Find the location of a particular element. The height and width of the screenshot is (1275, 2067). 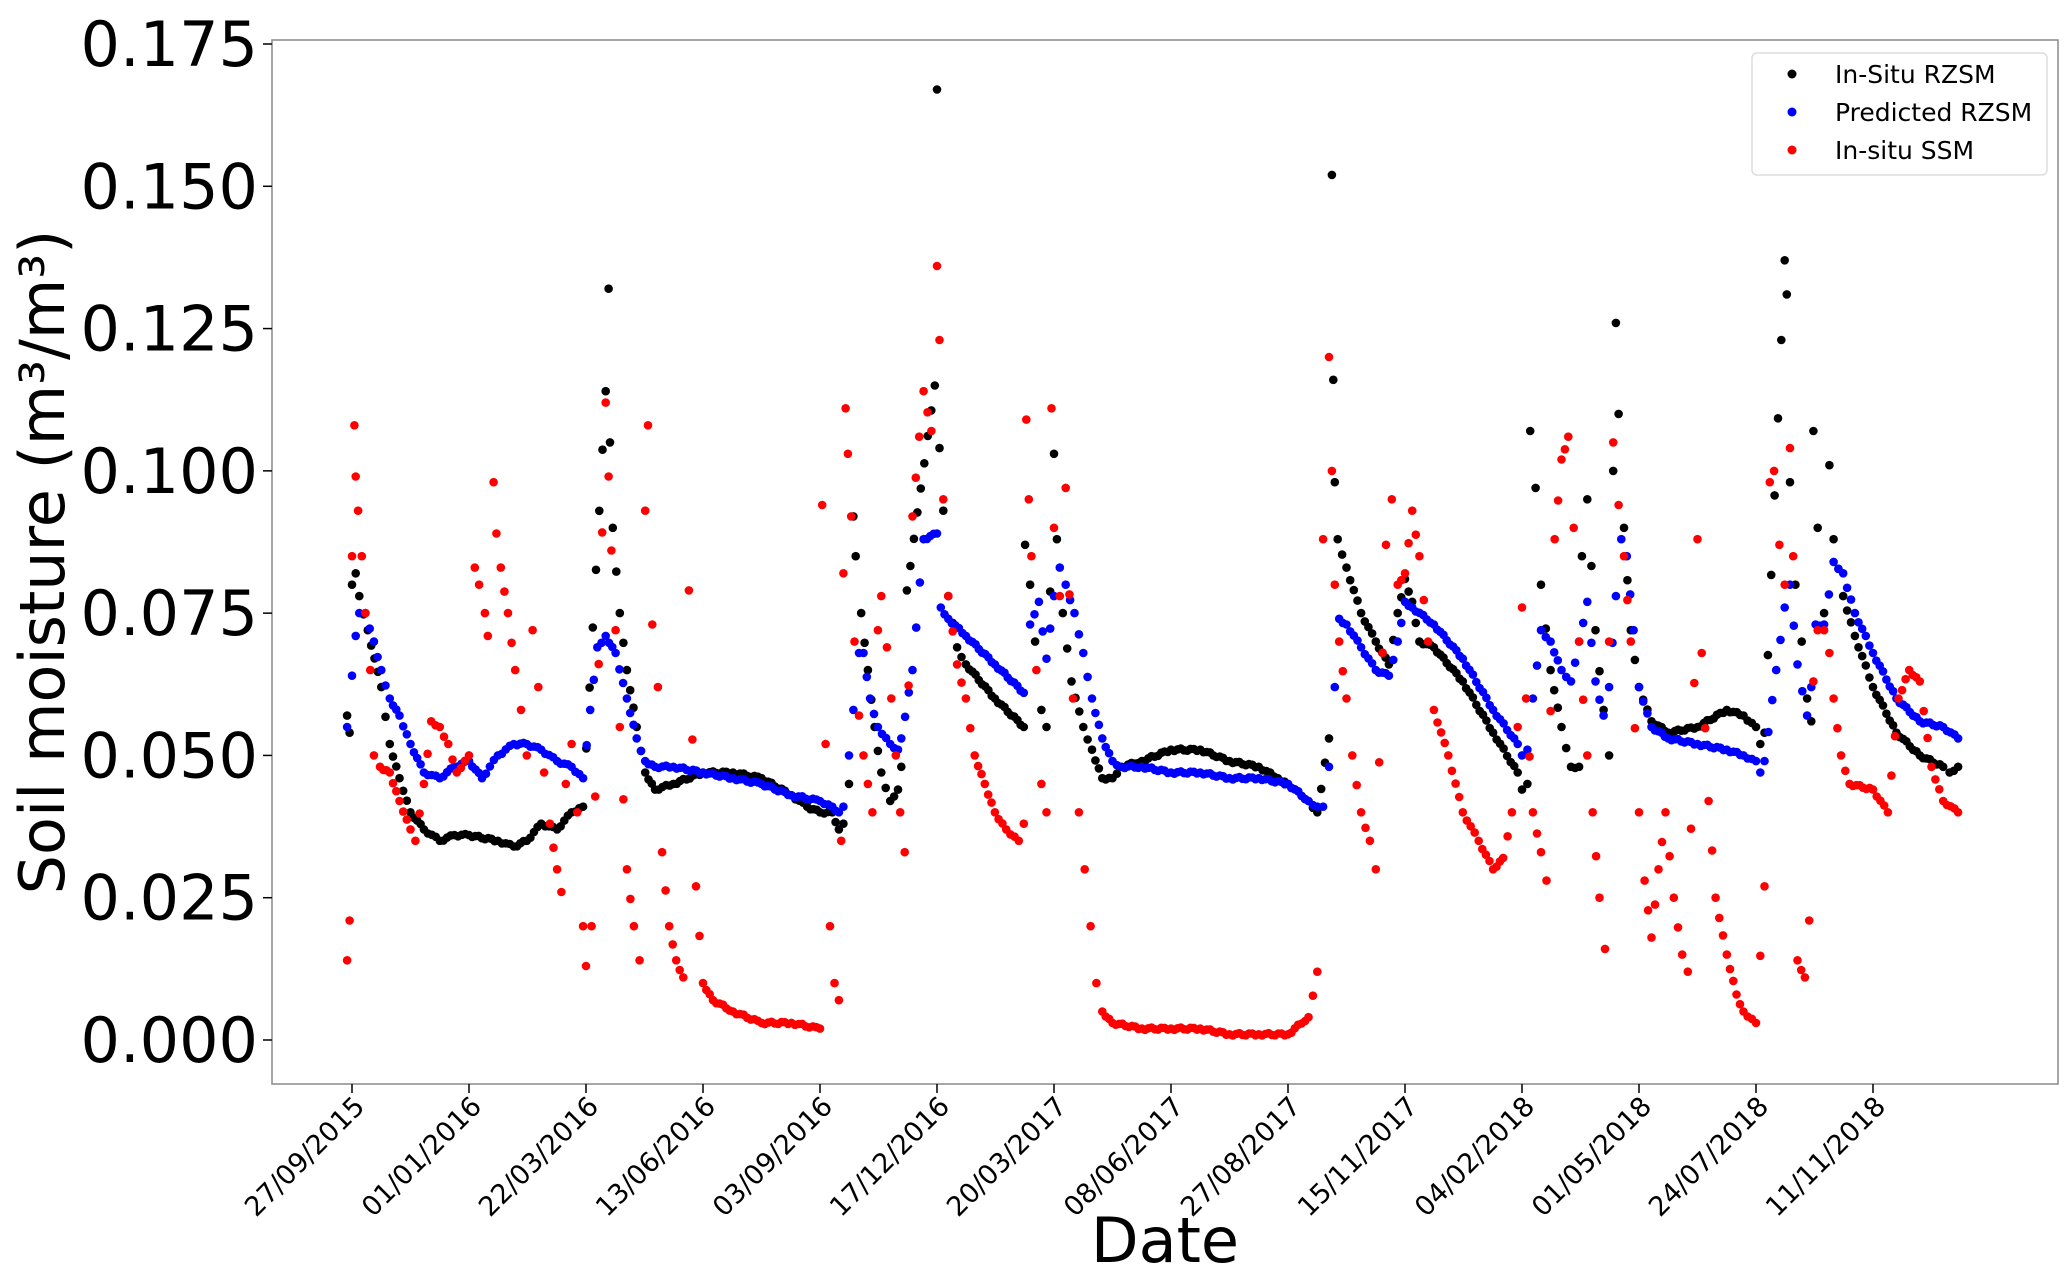

x-tick-label: 04/02/2018 is located at coordinates (1475, 1157).